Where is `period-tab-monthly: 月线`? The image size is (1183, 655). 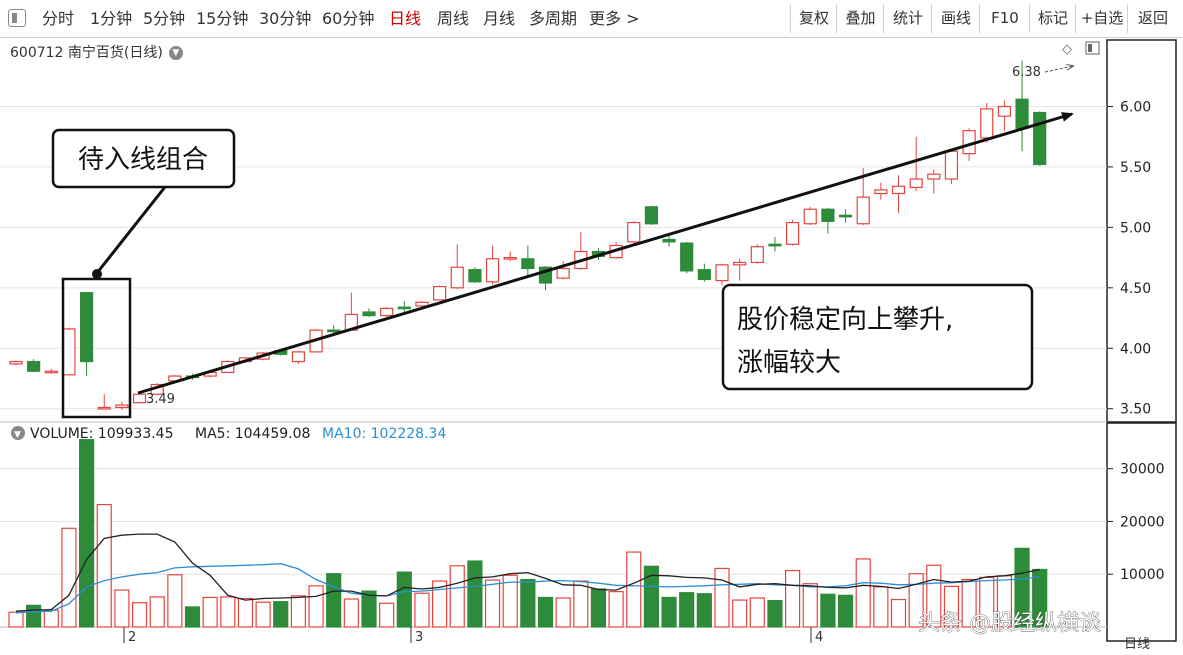
period-tab-monthly: 月线 is located at coordinates (499, 18).